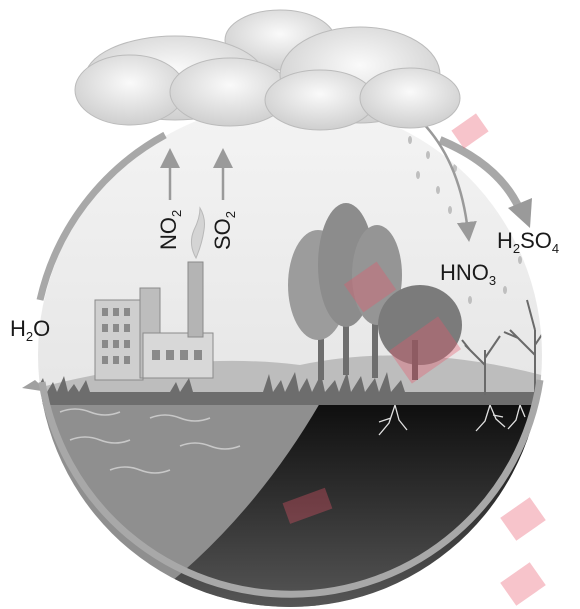 The height and width of the screenshot is (609, 580). I want to click on label-h2o-pre: H, so click(18, 328).